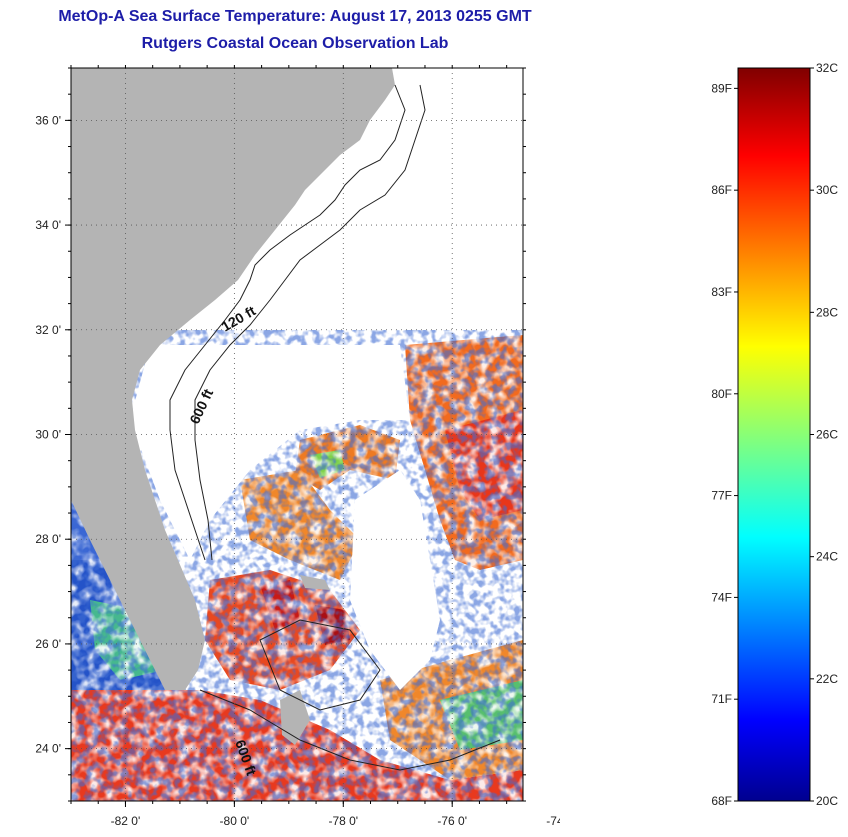  What do you see at coordinates (721, 496) in the screenshot?
I see `colorbar-label-fahrenheit: 77F` at bounding box center [721, 496].